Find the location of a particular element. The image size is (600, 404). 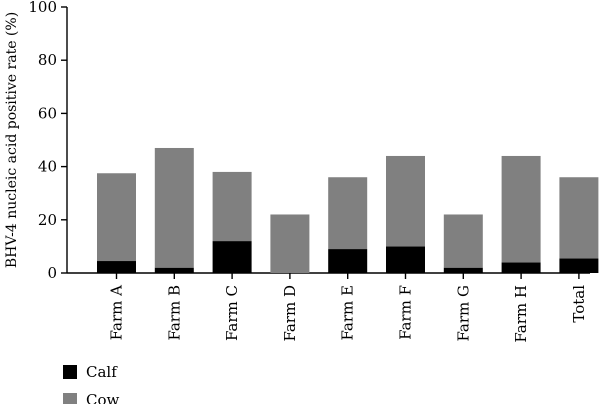

y-tick-label: 0 is located at coordinates (52, 273).